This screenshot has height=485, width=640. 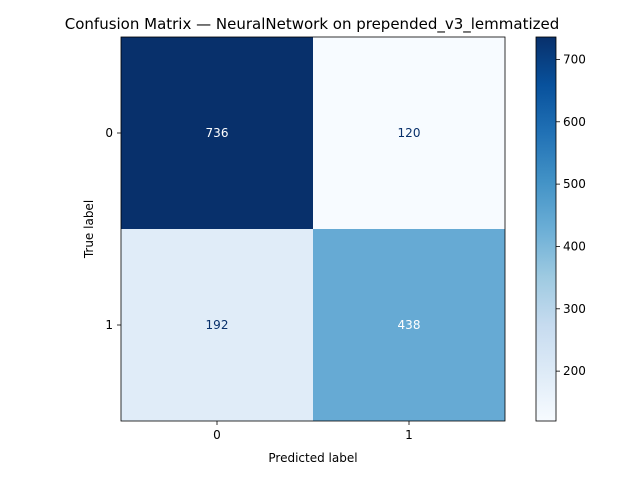 What do you see at coordinates (89, 229) in the screenshot?
I see `y-axis-label: True label` at bounding box center [89, 229].